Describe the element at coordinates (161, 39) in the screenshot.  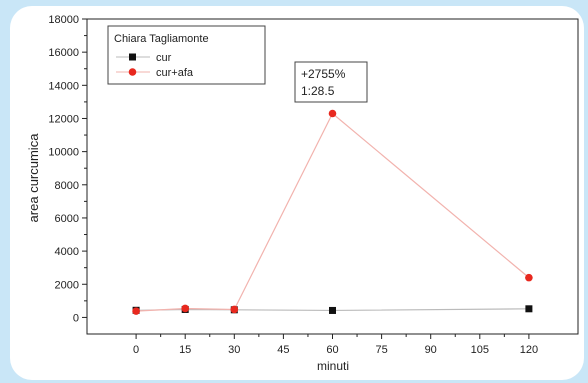
I see `legend-title: Chiara Tagliamonte` at that location.